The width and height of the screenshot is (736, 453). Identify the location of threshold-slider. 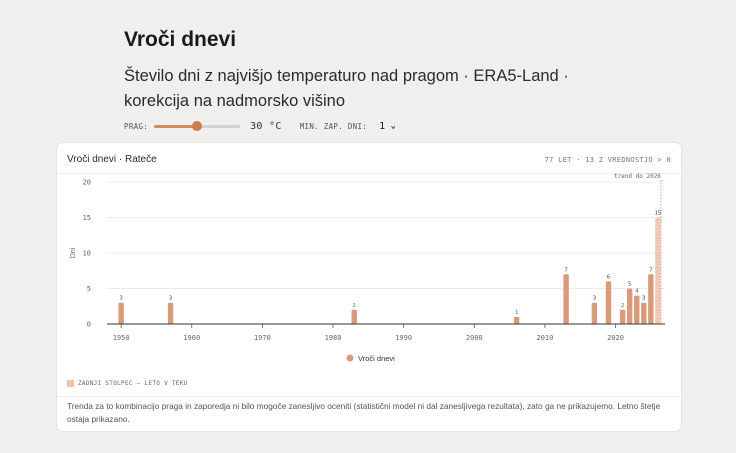
(197, 126).